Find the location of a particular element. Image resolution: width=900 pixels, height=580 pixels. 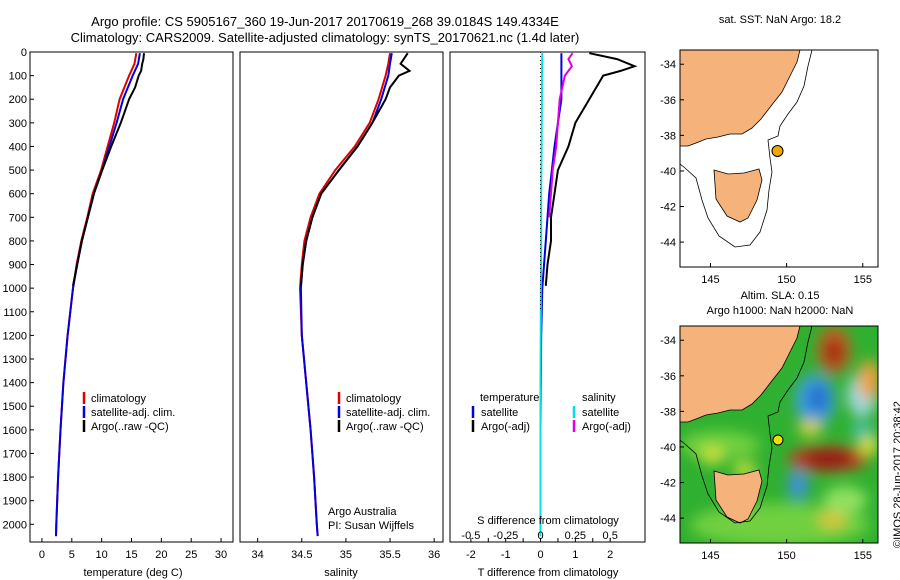

x-tick-label: 20 is located at coordinates (161, 555).